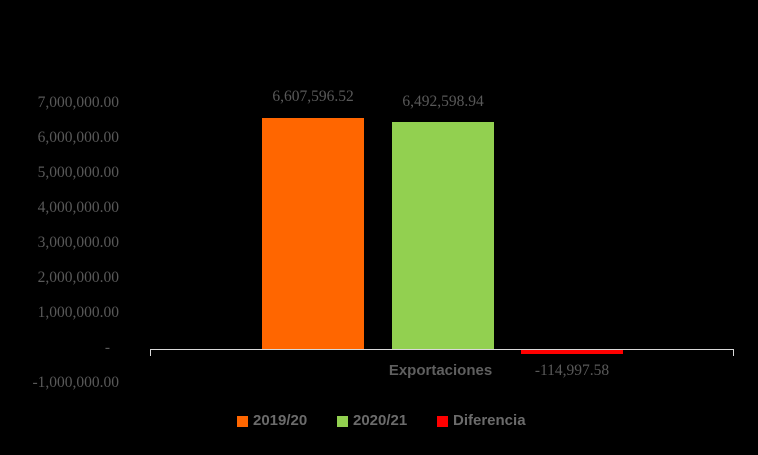 The width and height of the screenshot is (758, 455). What do you see at coordinates (733, 352) in the screenshot?
I see `x-axis-tick-right` at bounding box center [733, 352].